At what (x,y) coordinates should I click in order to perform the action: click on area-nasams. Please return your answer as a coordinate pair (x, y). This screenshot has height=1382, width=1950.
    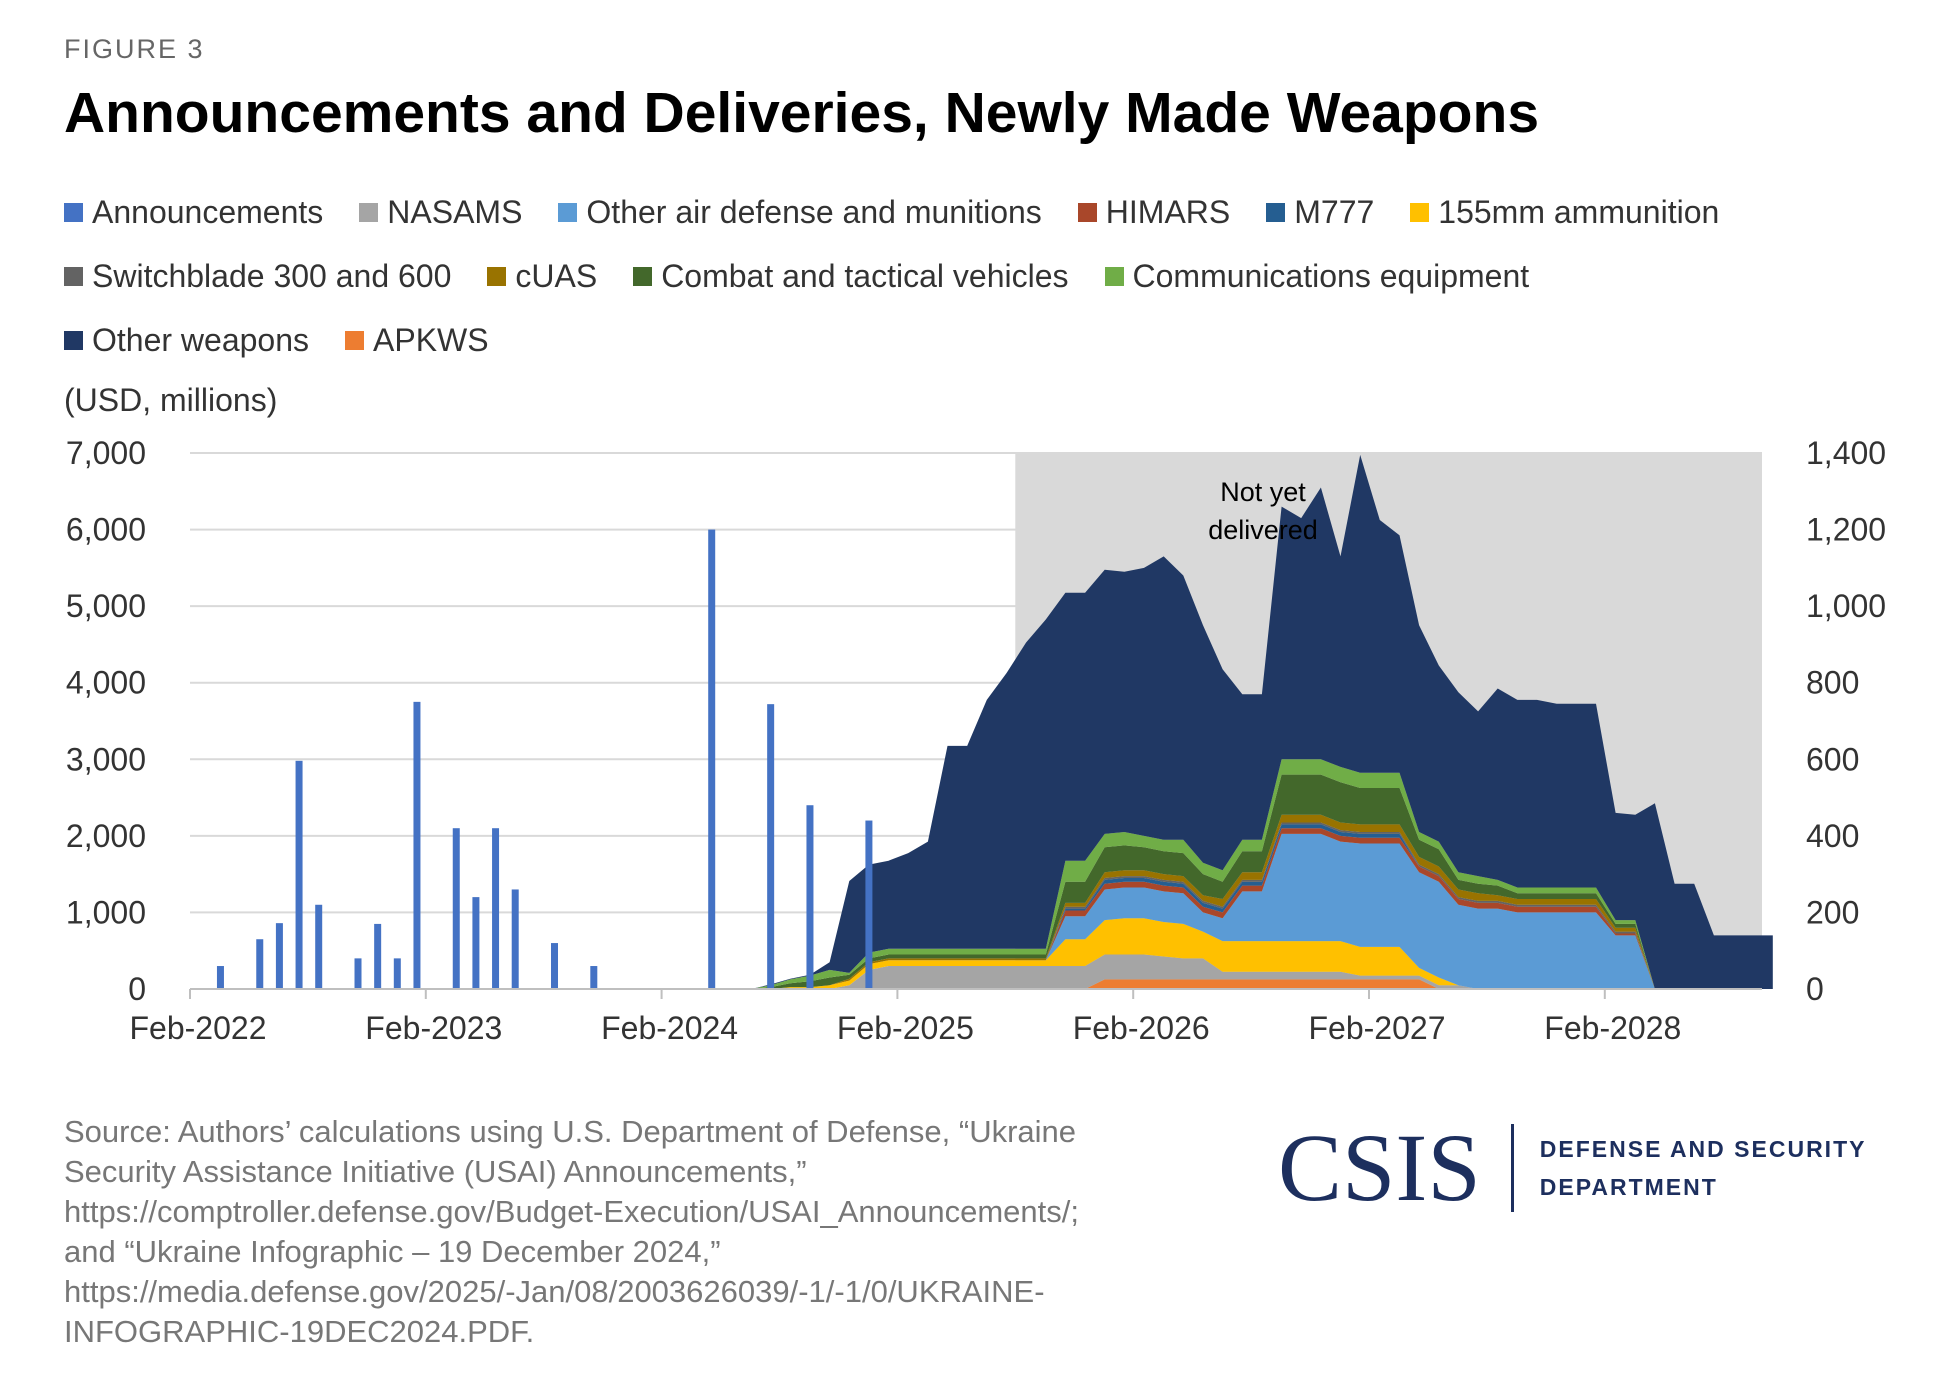
    Looking at the image, I should click on (1262, 971).